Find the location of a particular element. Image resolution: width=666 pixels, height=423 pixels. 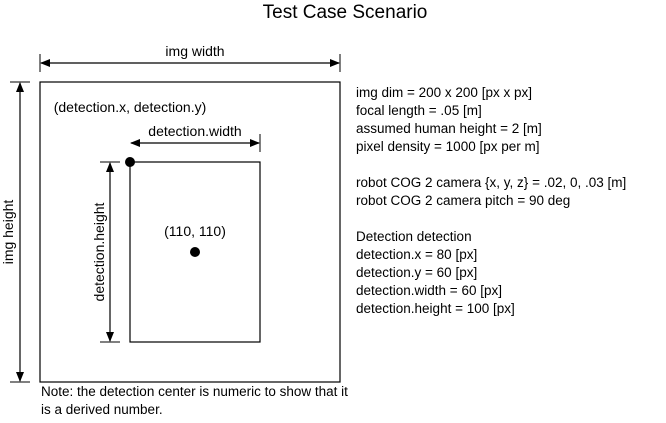

detection-height-label: detection.height is located at coordinates (99, 251).